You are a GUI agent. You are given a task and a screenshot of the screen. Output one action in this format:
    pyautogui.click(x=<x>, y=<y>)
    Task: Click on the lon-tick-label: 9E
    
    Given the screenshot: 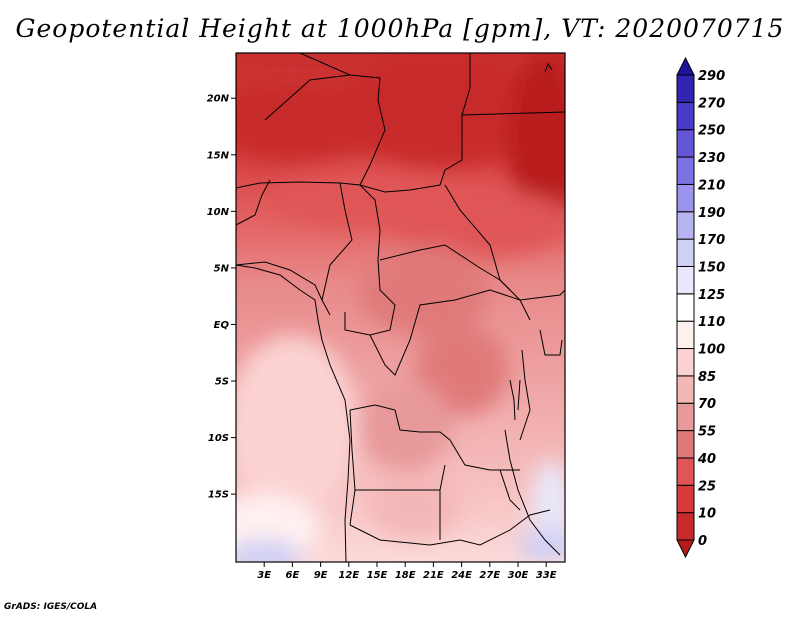 What is the action you would take?
    pyautogui.click(x=321, y=575)
    